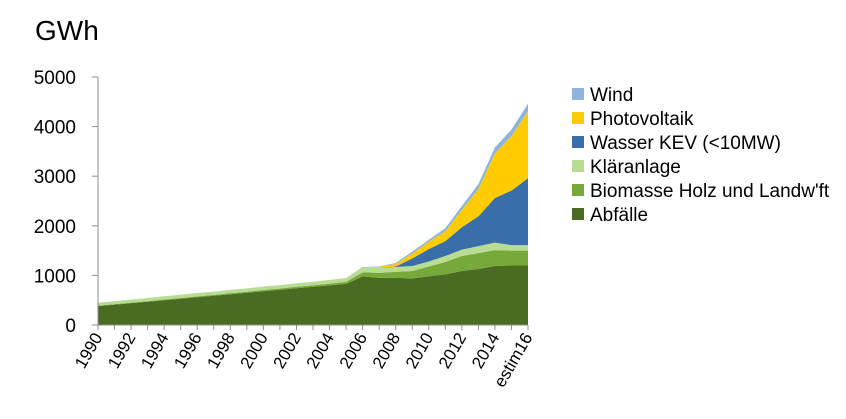 The image size is (846, 419). What do you see at coordinates (485, 351) in the screenshot?
I see `x-tick-label: 2014` at bounding box center [485, 351].